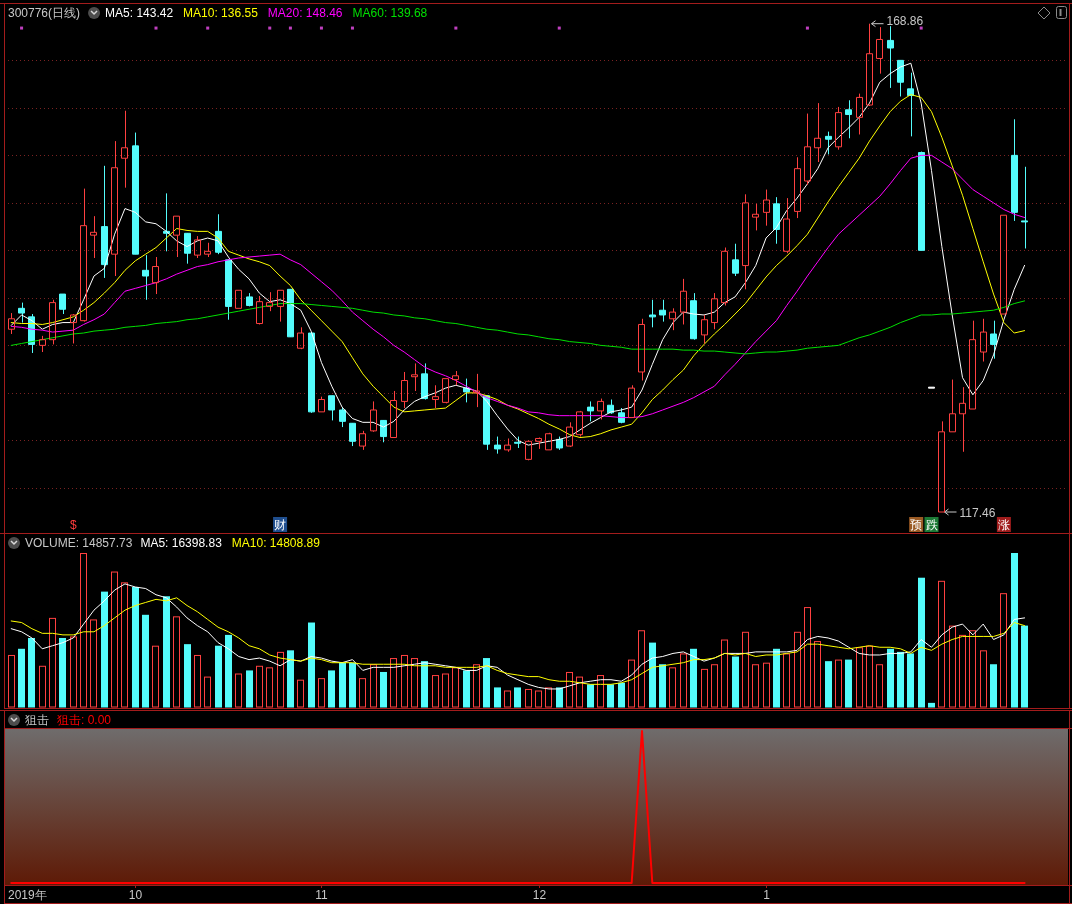  Describe the element at coordinates (390, 13) in the screenshot. I see `text: MA60: 139.68` at that location.